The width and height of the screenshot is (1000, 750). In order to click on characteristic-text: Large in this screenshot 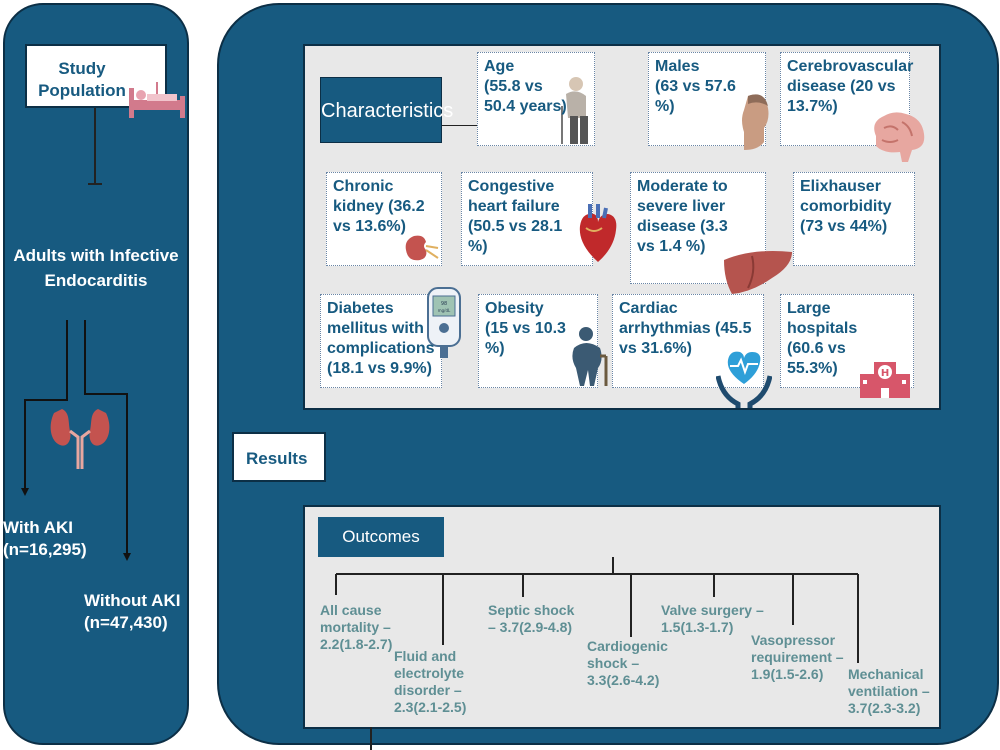, I will do `click(809, 308)`.